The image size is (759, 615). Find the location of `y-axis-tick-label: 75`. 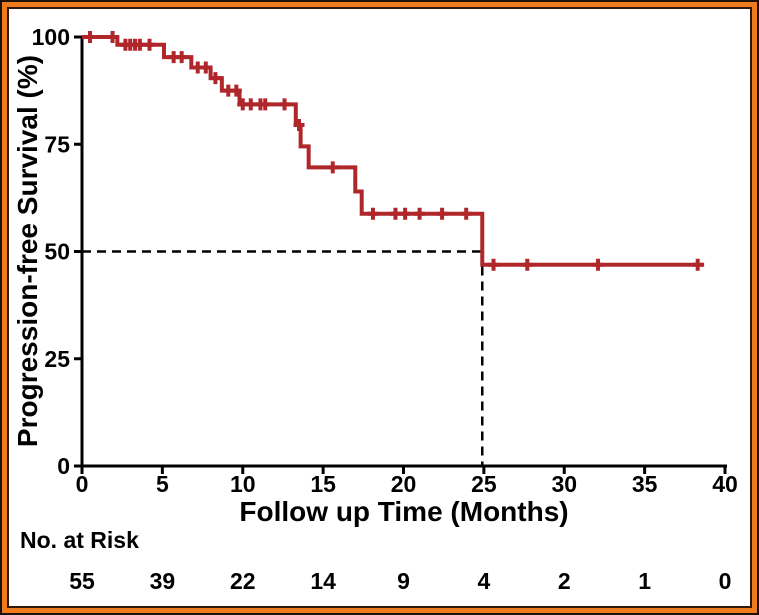

y-axis-tick-label: 75 is located at coordinates (57, 144).